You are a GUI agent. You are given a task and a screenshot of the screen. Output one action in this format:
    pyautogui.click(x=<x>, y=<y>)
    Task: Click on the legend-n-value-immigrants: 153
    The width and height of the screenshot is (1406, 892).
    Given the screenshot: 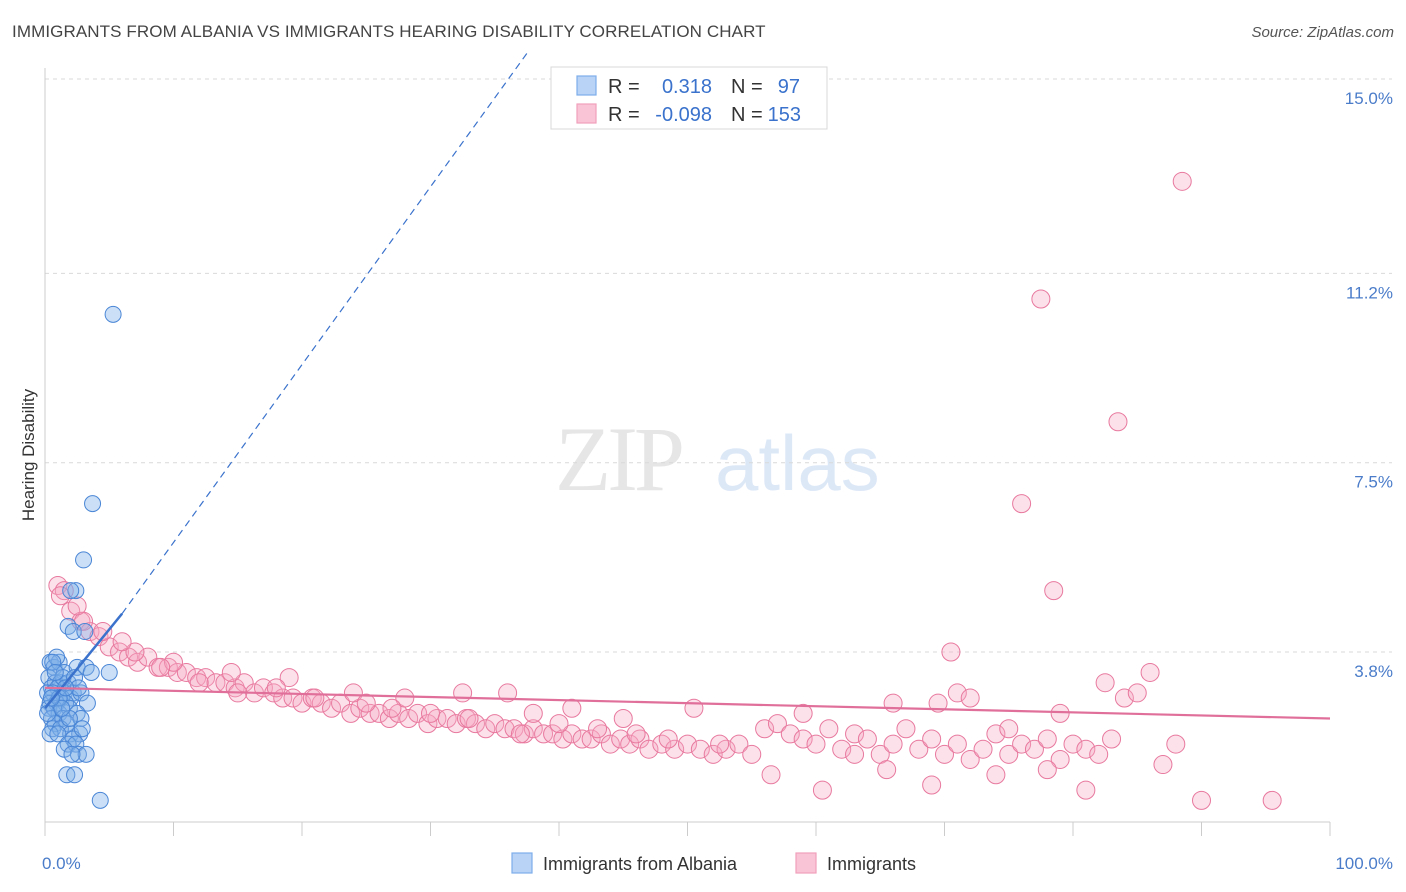 What is the action you would take?
    pyautogui.click(x=784, y=115)
    